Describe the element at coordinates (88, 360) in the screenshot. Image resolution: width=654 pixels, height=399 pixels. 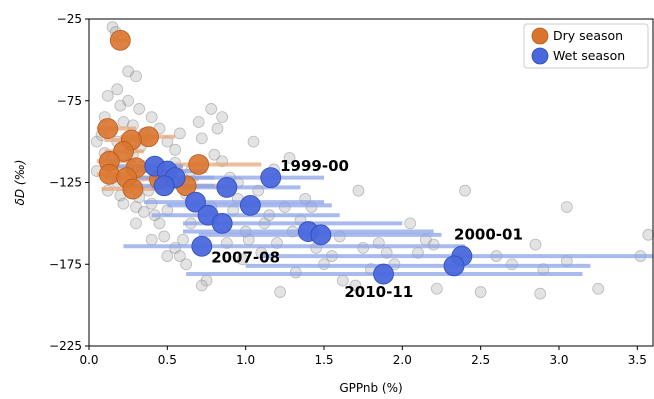
I see `x-tick-label: 0.0` at that location.